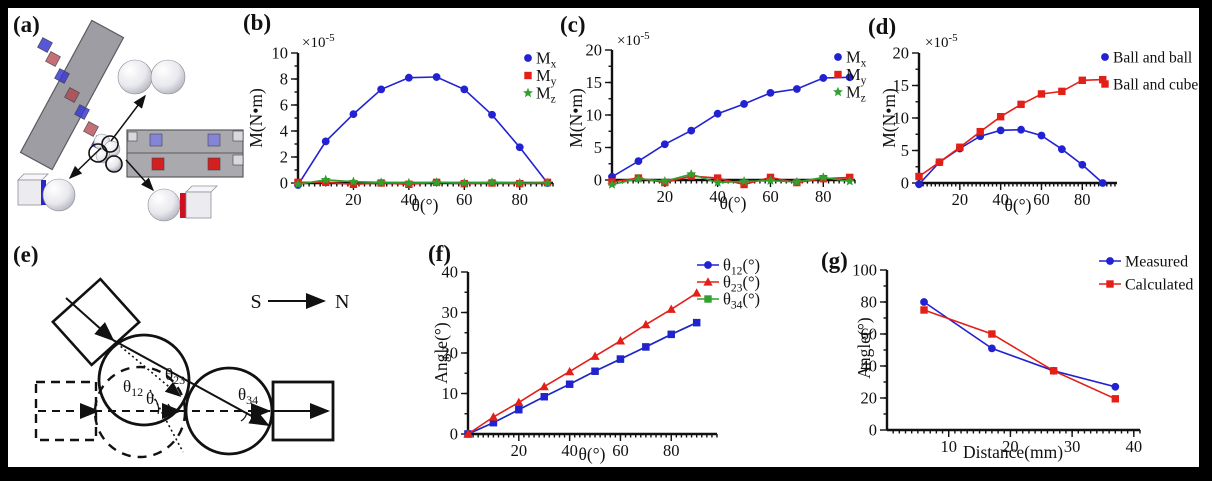  Describe the element at coordinates (284, 105) in the screenshot. I see `y-tick-label: 6` at that location.